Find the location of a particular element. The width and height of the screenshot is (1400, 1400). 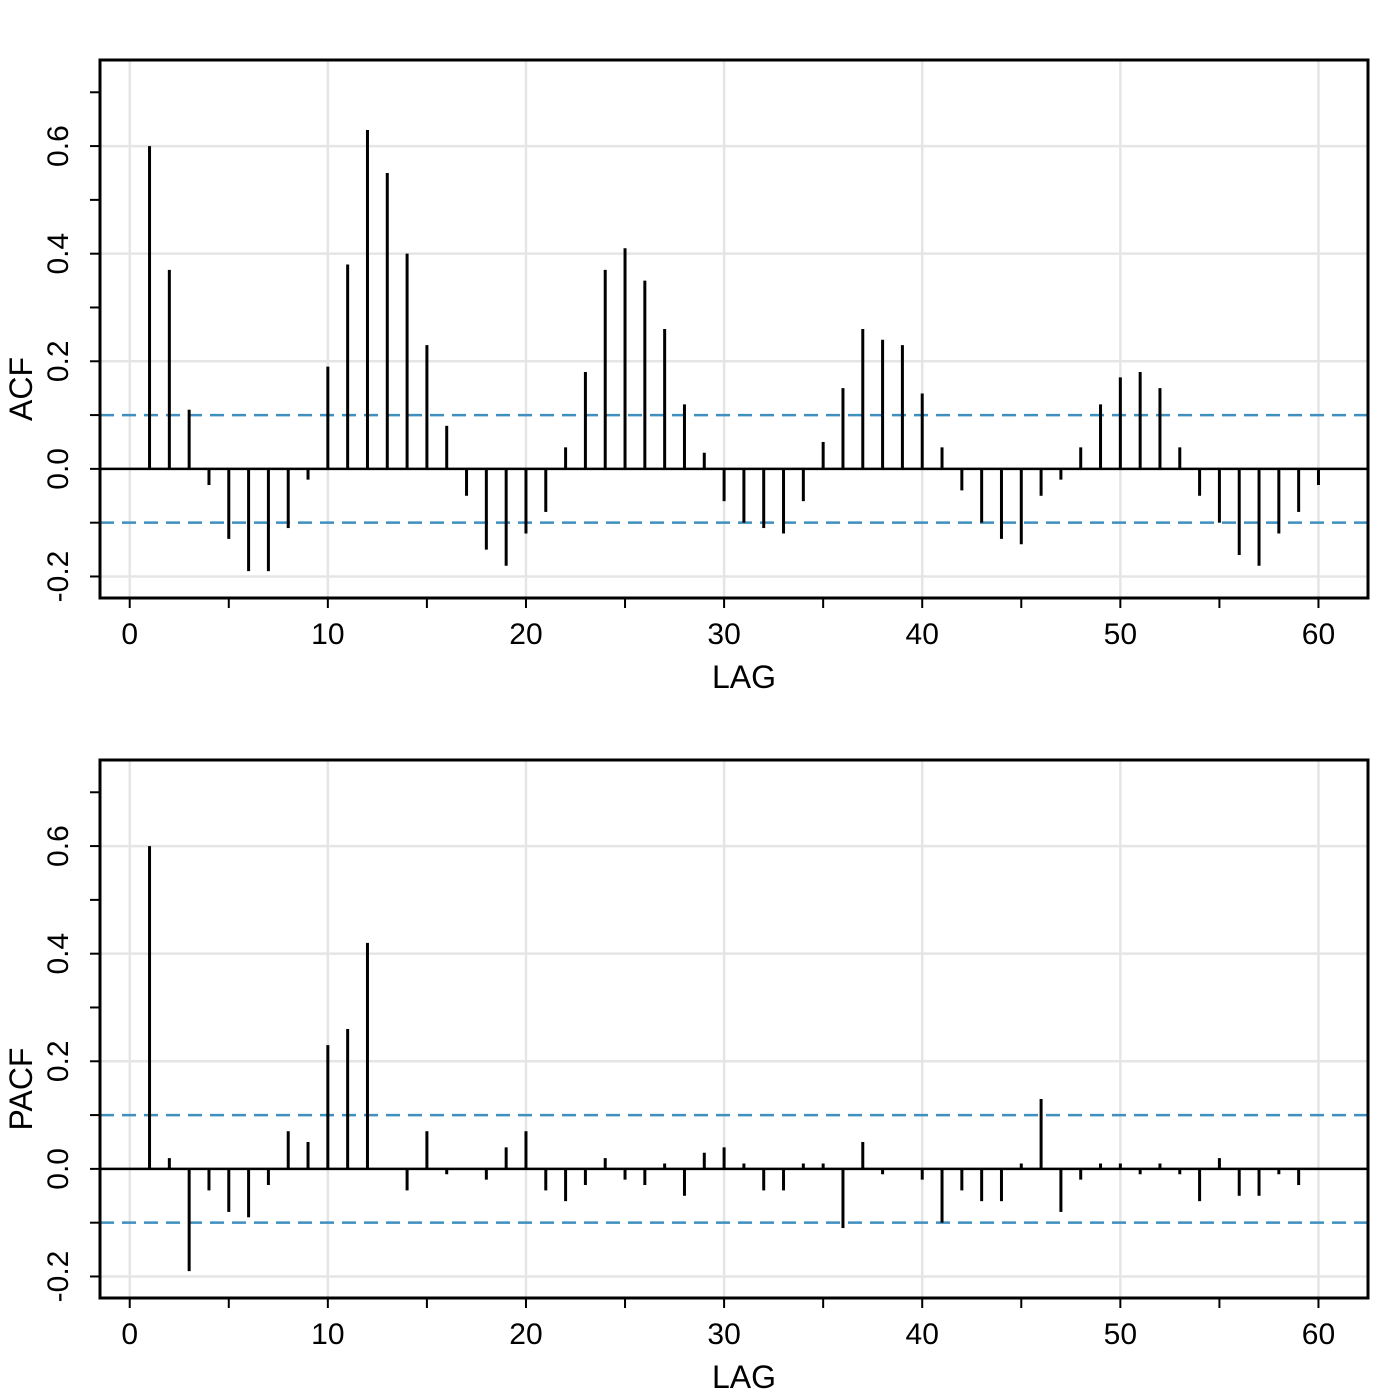

y-axis-label: ACF is located at coordinates (21, 389).